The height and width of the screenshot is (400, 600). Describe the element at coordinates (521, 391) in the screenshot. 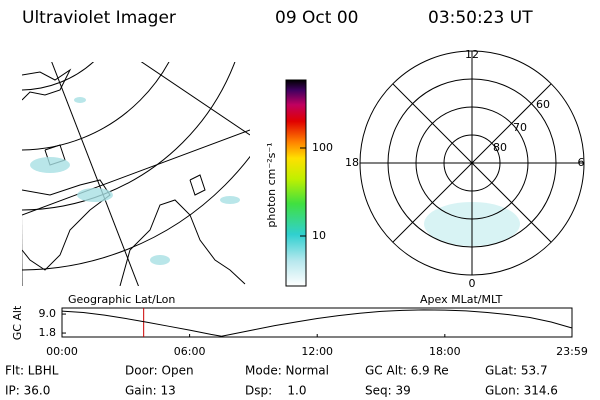

I see `info: GLon: 314.6` at that location.